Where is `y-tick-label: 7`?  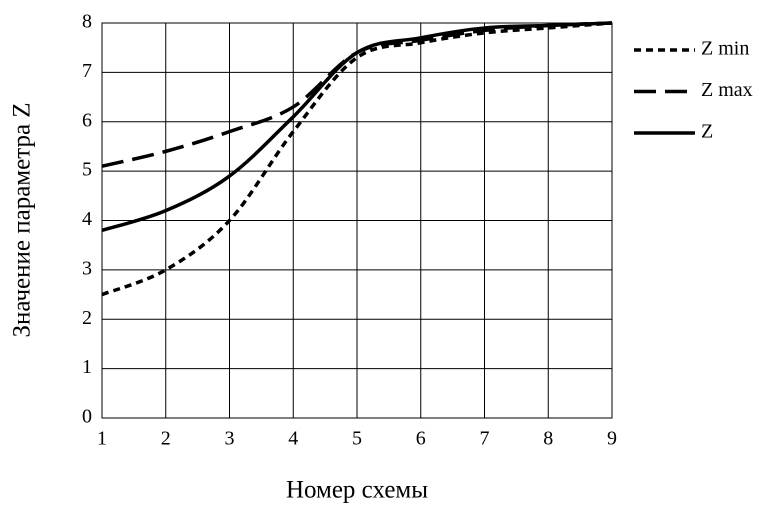 y-tick-label: 7 is located at coordinates (87, 71).